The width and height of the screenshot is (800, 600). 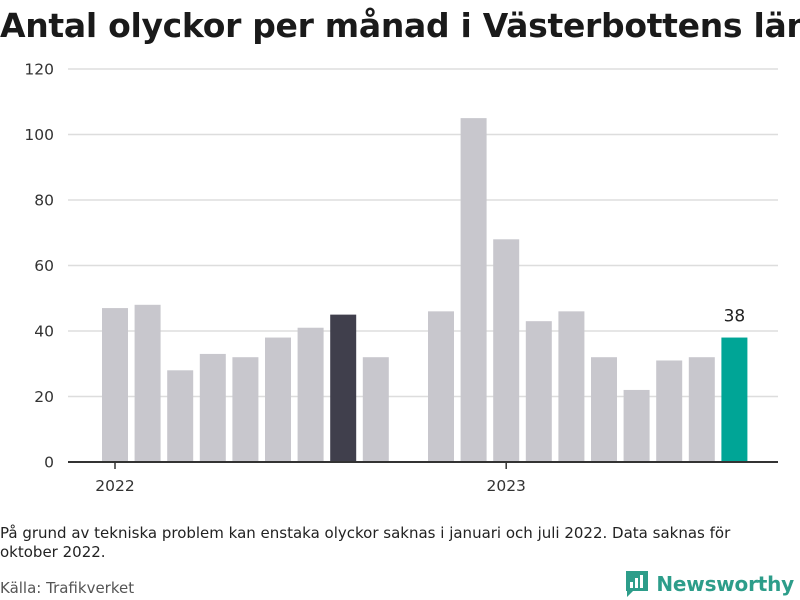 What do you see at coordinates (39, 70) in the screenshot?
I see `y-tick-label: 120` at bounding box center [39, 70].